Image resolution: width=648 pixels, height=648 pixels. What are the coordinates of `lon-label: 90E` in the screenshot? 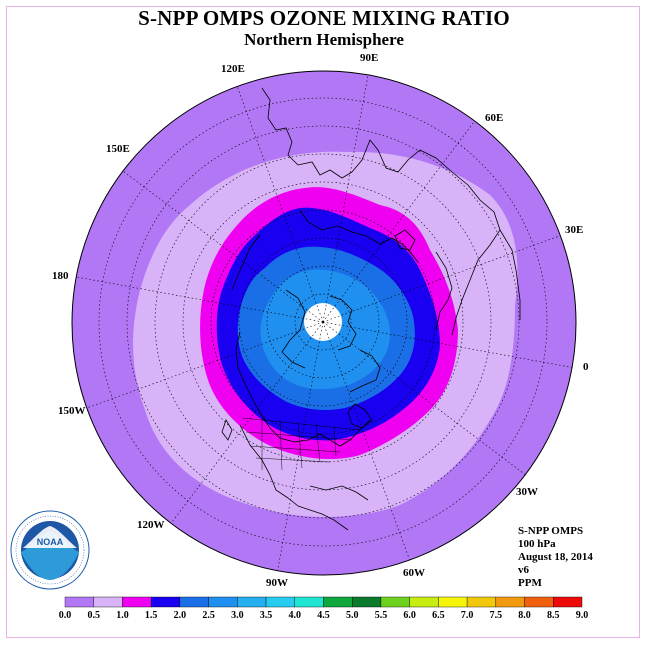 It's located at (369, 58).